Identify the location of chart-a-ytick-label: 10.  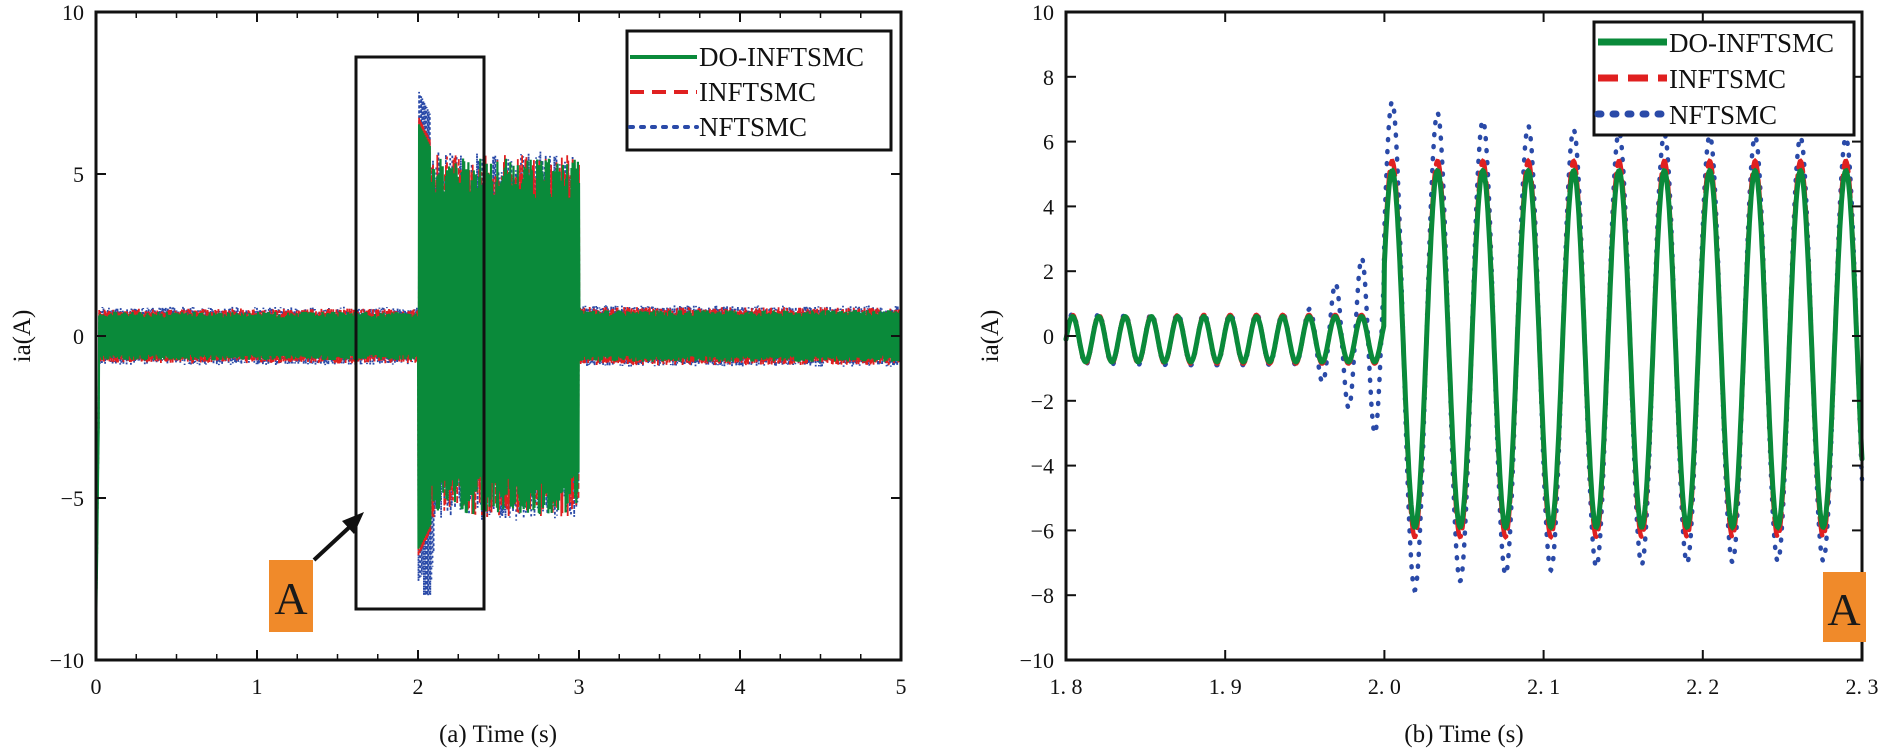
(73, 12).